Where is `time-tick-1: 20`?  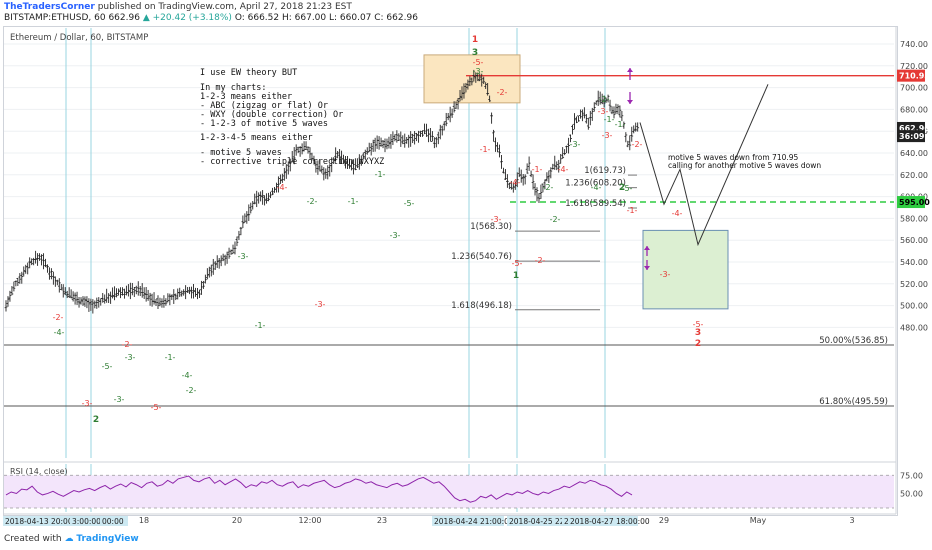
time-tick-1: 20 is located at coordinates (237, 520).